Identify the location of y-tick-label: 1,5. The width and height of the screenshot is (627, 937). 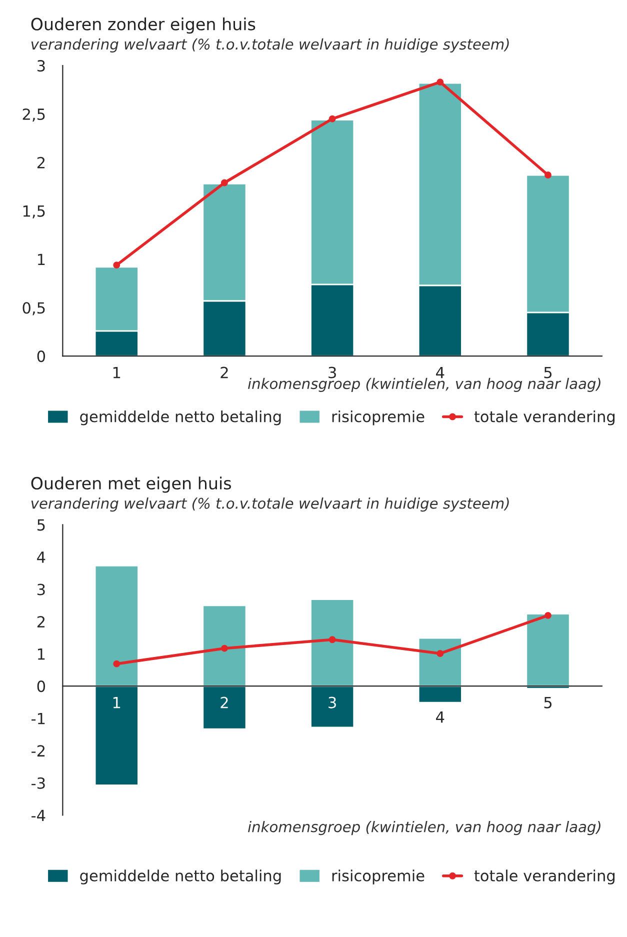
(34, 211).